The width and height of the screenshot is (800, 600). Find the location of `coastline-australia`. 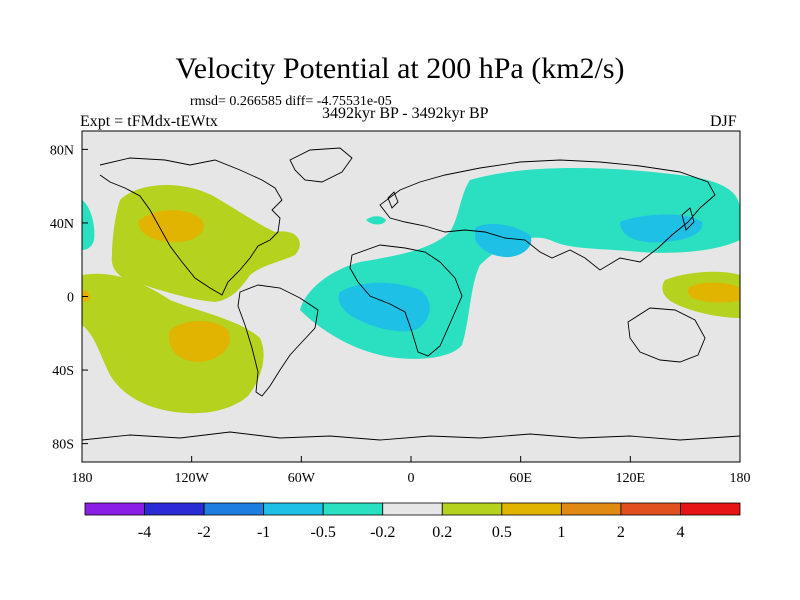

coastline-australia is located at coordinates (666, 335).